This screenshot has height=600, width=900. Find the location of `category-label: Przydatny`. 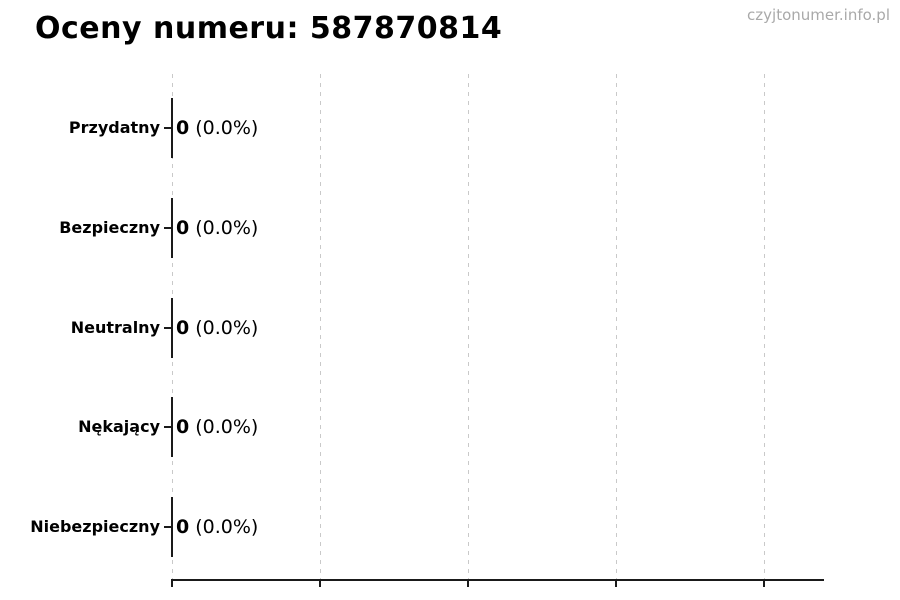

category-label: Przydatny is located at coordinates (114, 127).